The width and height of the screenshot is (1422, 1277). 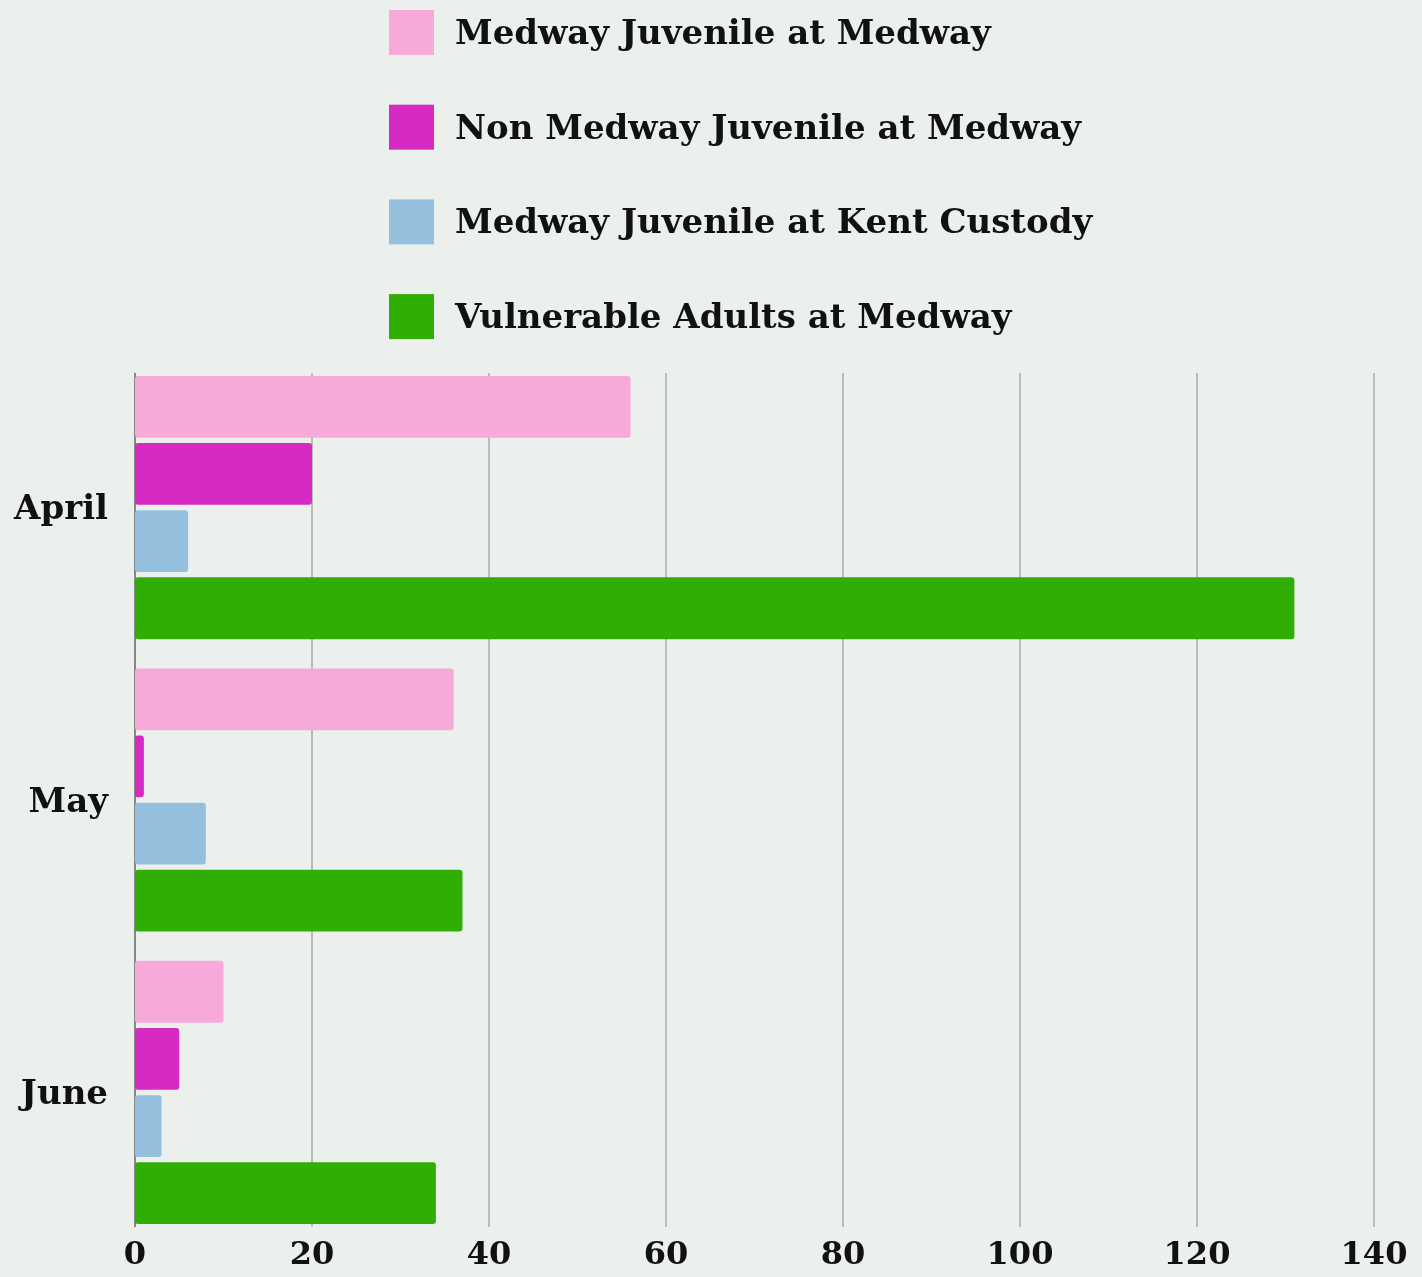 I want to click on legend-label: Vulnerable Adults at Medway, so click(x=733, y=316).